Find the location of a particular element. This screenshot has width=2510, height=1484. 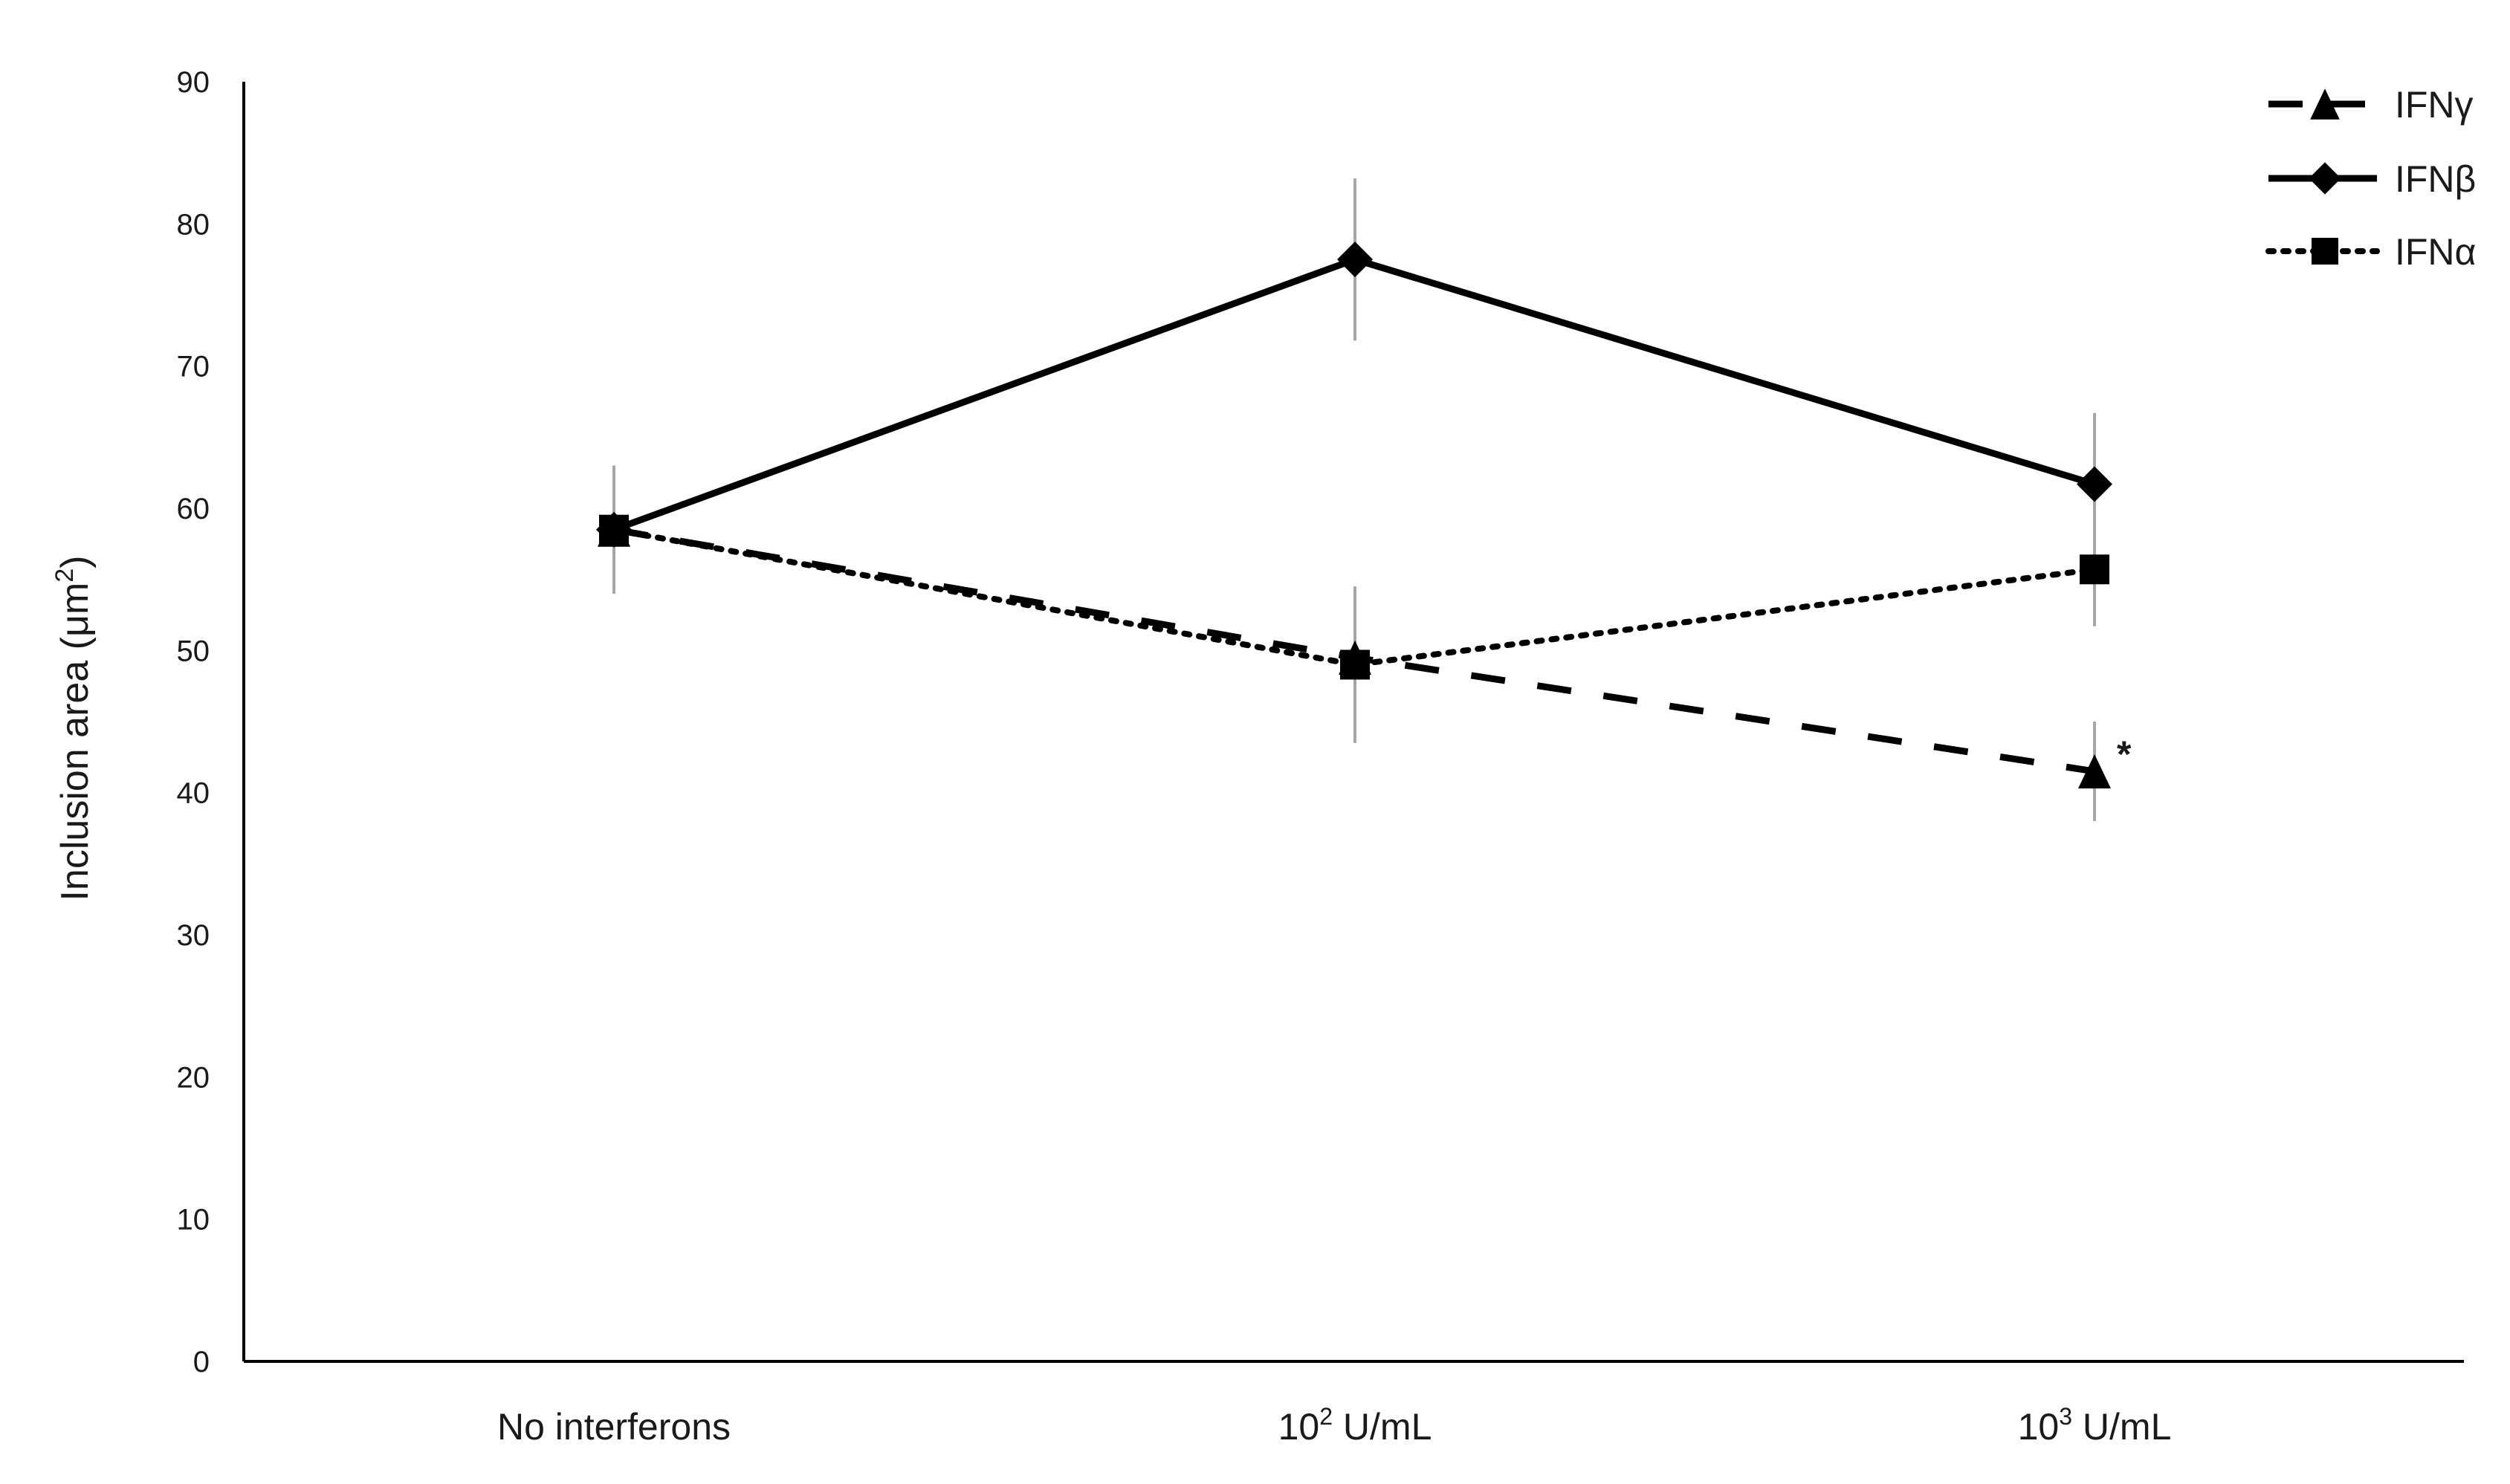

x-category-labels: No interferons 102 U/mL 103 U/mL is located at coordinates (1334, 1426).